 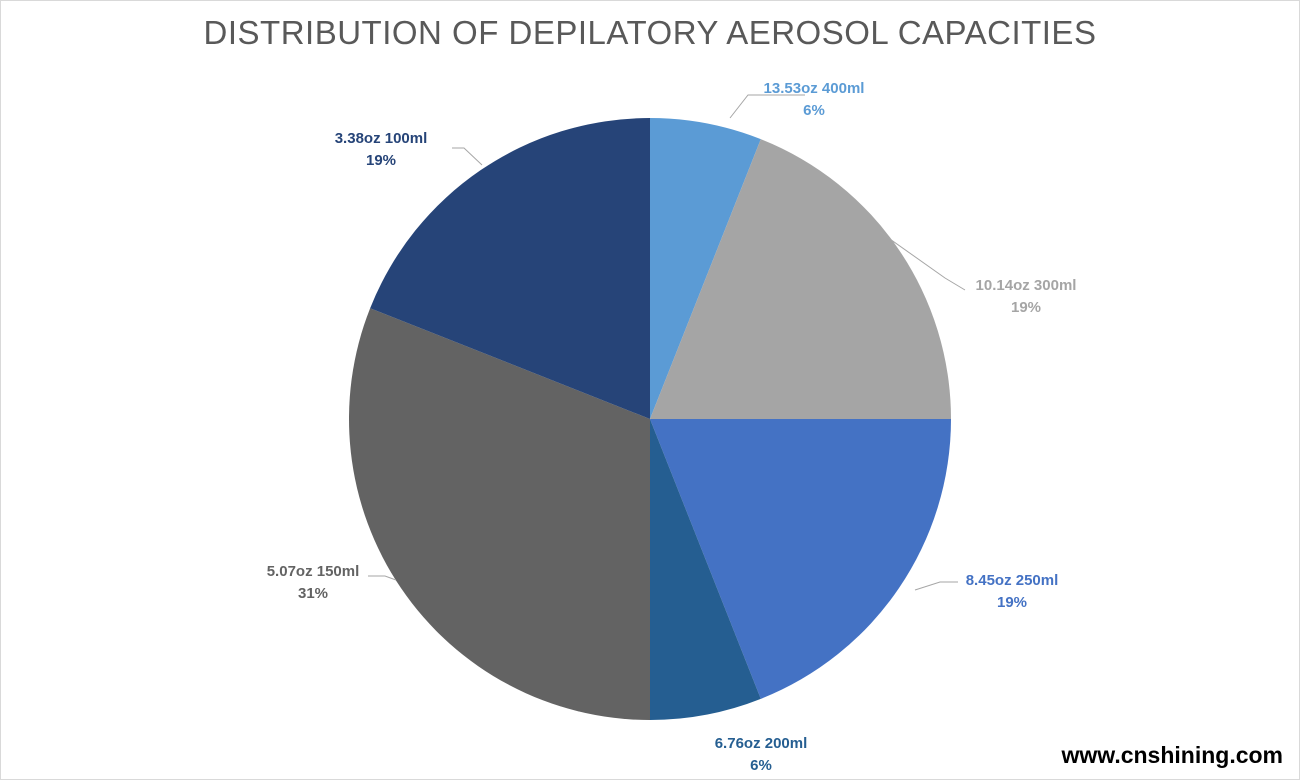 I want to click on watermark-text: www.cnshining.com, so click(x=1172, y=755).